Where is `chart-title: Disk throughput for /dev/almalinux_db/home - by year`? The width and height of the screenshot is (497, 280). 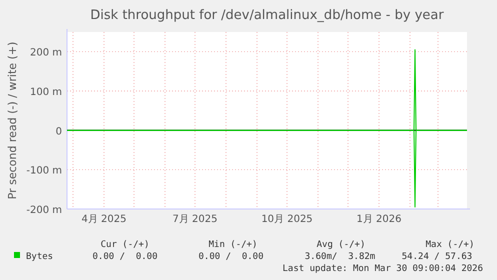
chart-title: Disk throughput for /dev/almalinux_db/home - by year is located at coordinates (267, 15).